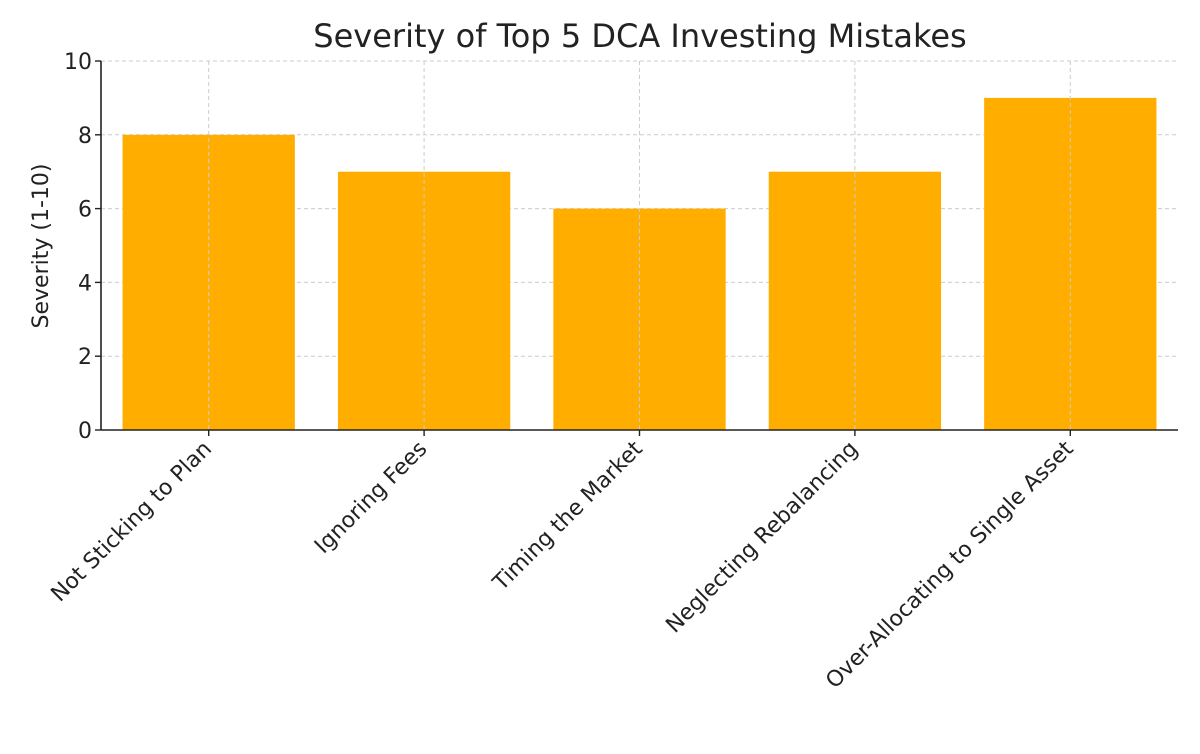 The image size is (1200, 754). What do you see at coordinates (82, 247) in the screenshot?
I see `y-ticks: 0 2 4 6 8 10` at bounding box center [82, 247].